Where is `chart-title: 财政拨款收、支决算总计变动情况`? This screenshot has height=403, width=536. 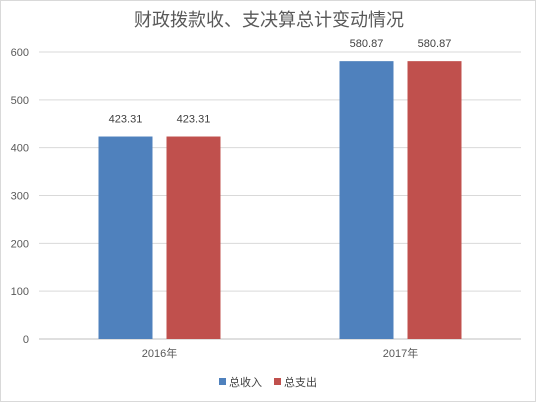
chart-title: 财政拨款收、支决算总计变动情况 is located at coordinates (269, 20).